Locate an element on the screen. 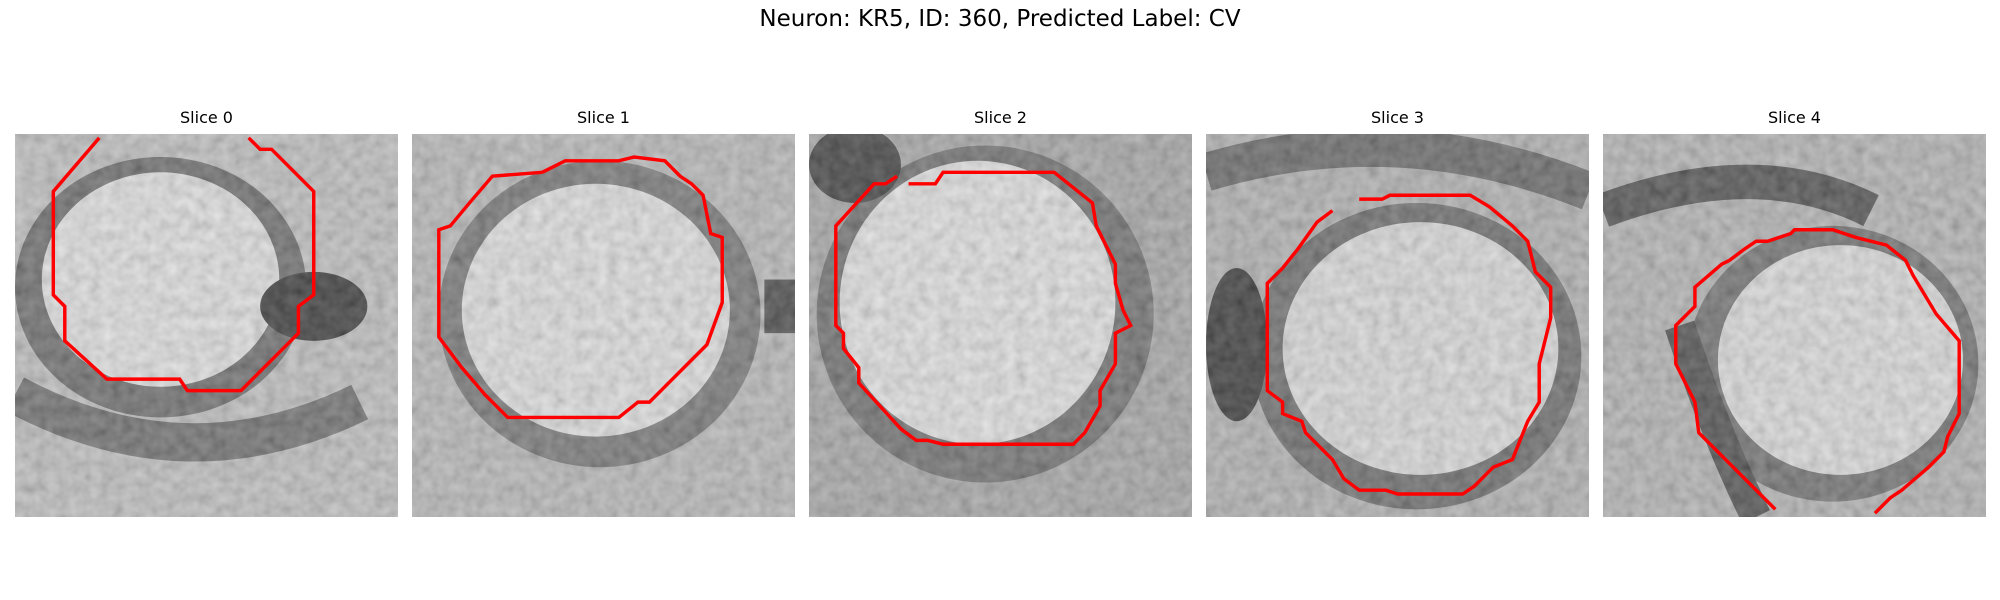 This screenshot has height=600, width=2000. slice-panel-4: Slice 4 is located at coordinates (1794, 325).